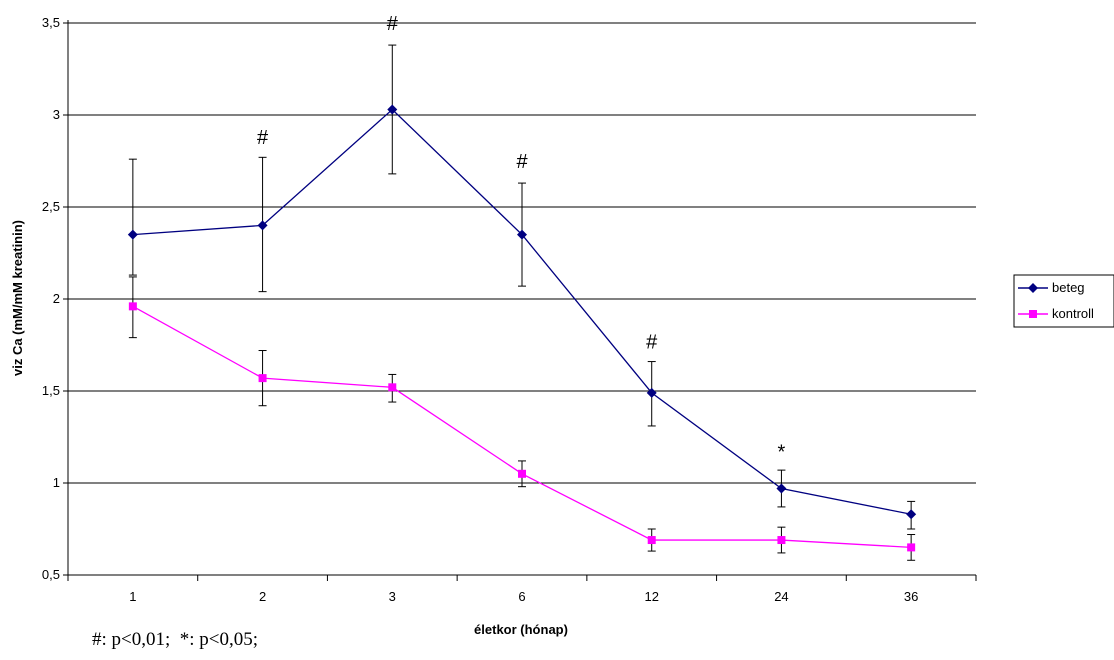  Describe the element at coordinates (56, 114) in the screenshot. I see `y-tick-label: 3` at that location.